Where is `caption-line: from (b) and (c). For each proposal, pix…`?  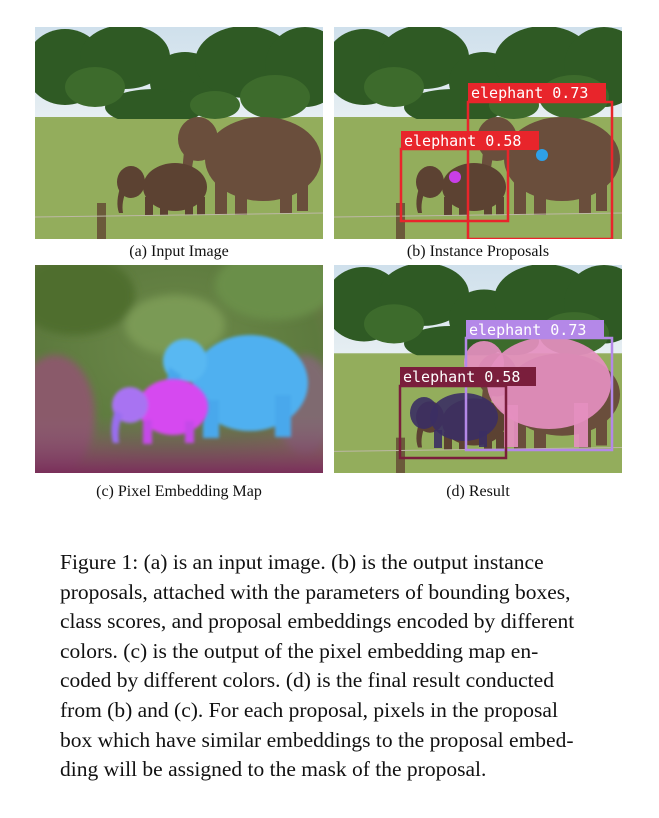 caption-line: from (b) and (c). For each proposal, pix… is located at coordinates (309, 709).